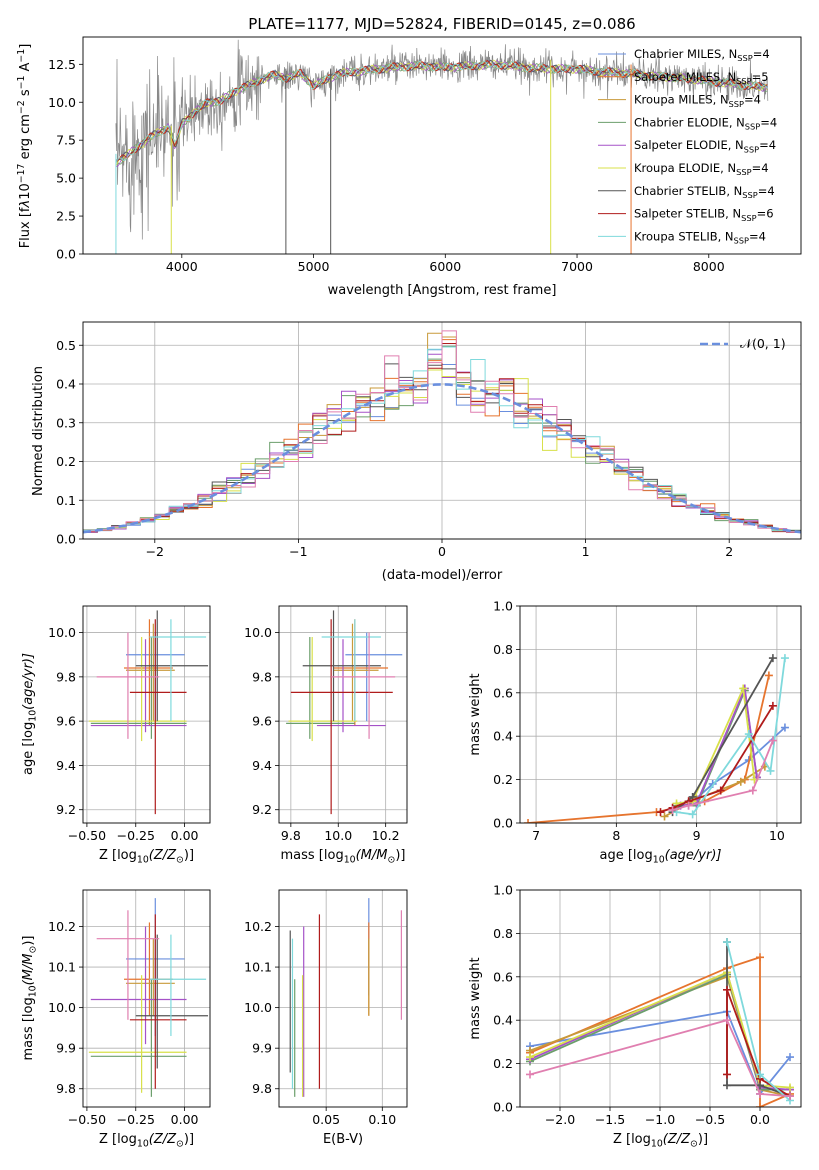 Image resolution: width=819 pixels, height=1170 pixels. I want to click on y-tick-label: 10.2, so click(62, 926).